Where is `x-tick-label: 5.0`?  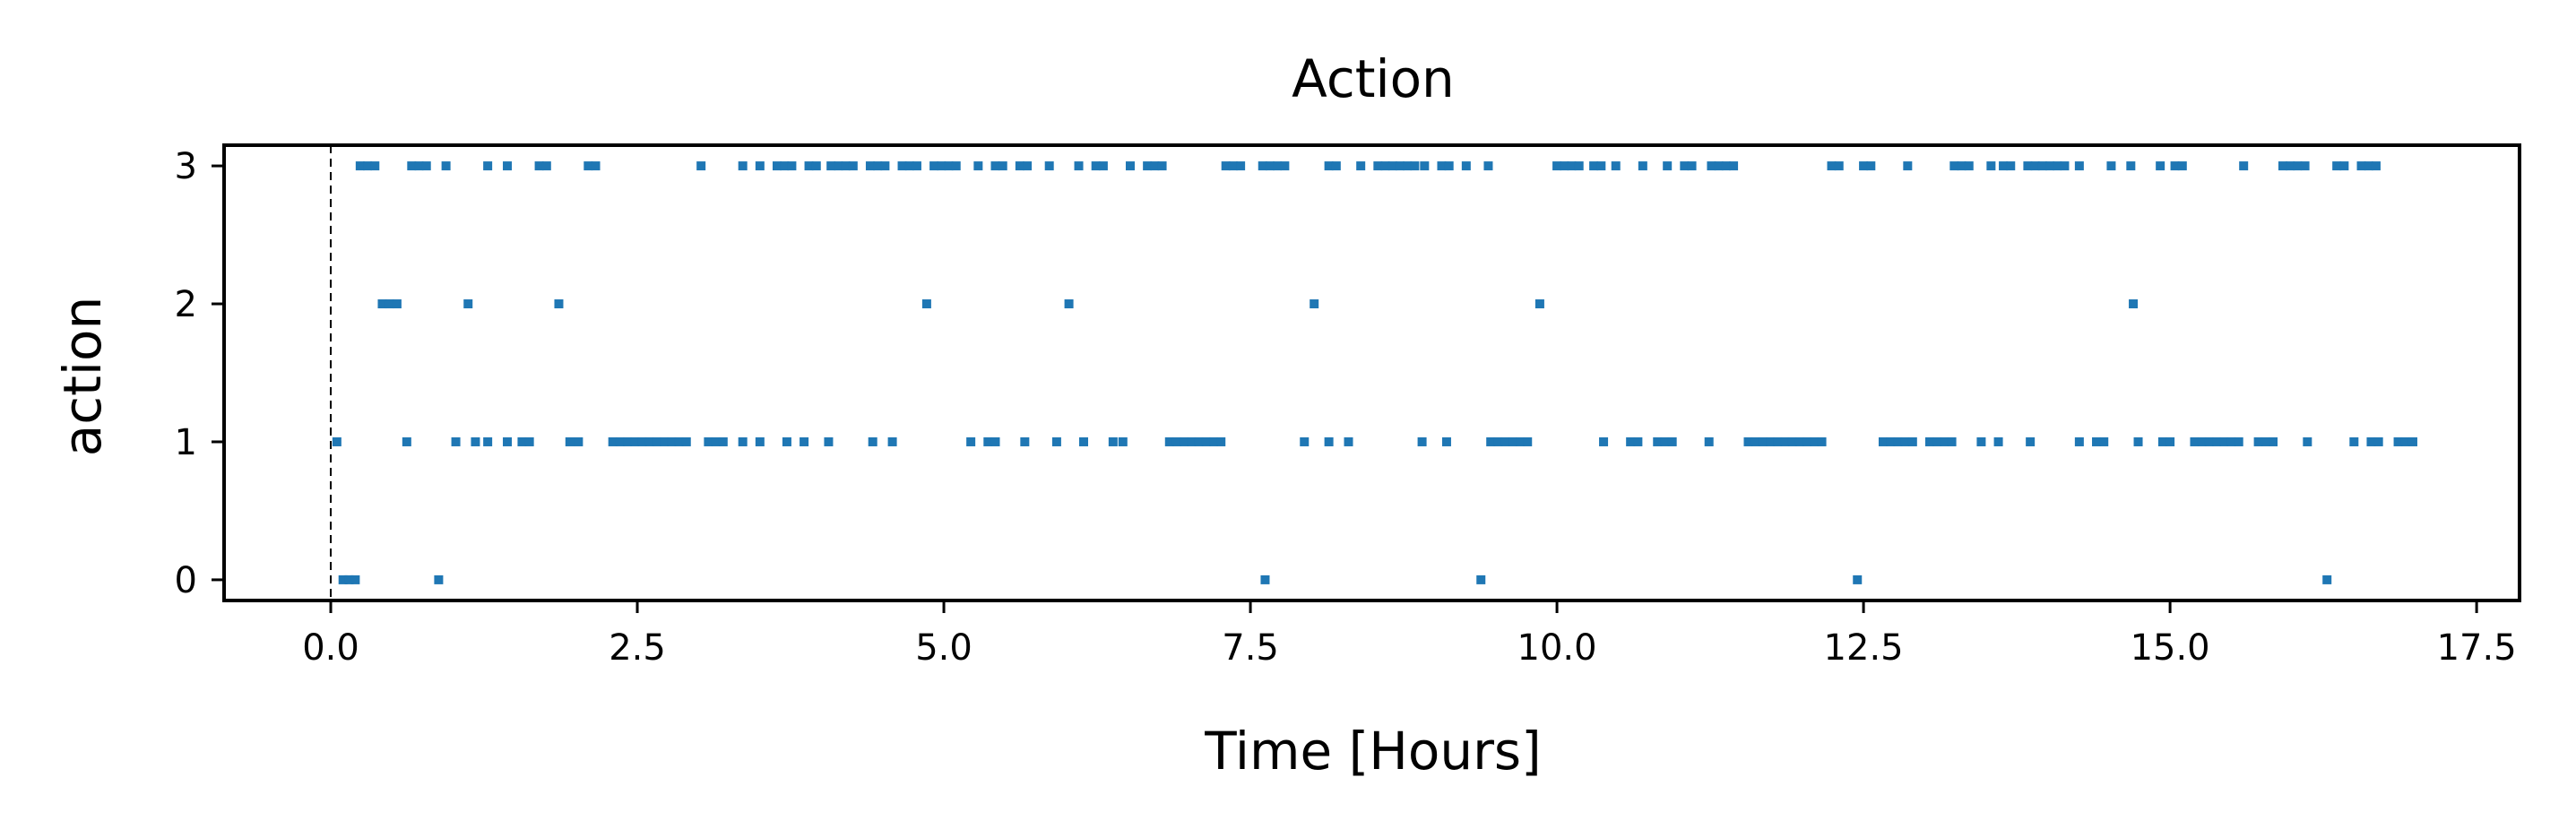 x-tick-label: 5.0 is located at coordinates (943, 648).